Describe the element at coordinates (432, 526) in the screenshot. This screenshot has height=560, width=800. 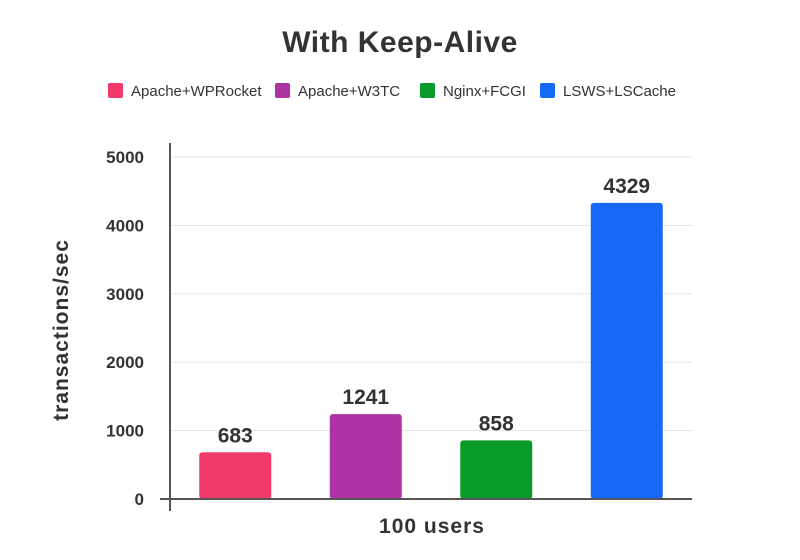
I see `x-axis-title: 100 users` at that location.